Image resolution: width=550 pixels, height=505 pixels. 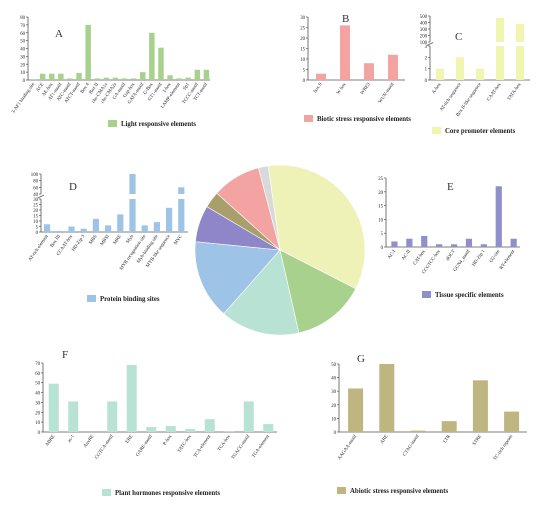 What do you see at coordinates (91, 298) in the screenshot?
I see `legend-swatch` at bounding box center [91, 298].